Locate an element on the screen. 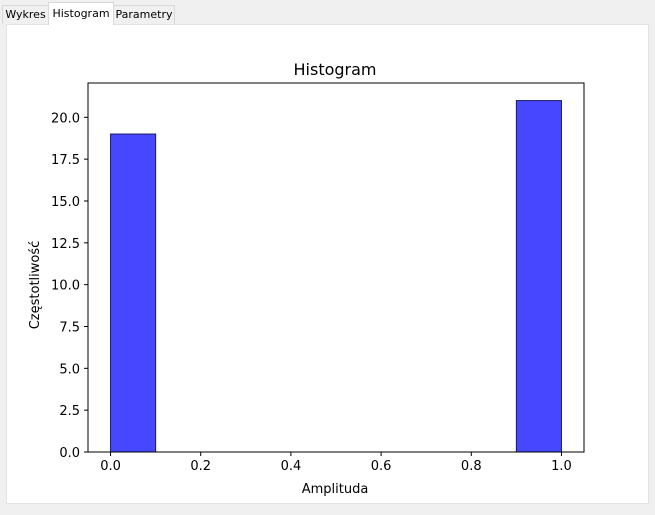 Image resolution: width=655 pixels, height=515 pixels. x-tick-label: 0.8 is located at coordinates (471, 466).